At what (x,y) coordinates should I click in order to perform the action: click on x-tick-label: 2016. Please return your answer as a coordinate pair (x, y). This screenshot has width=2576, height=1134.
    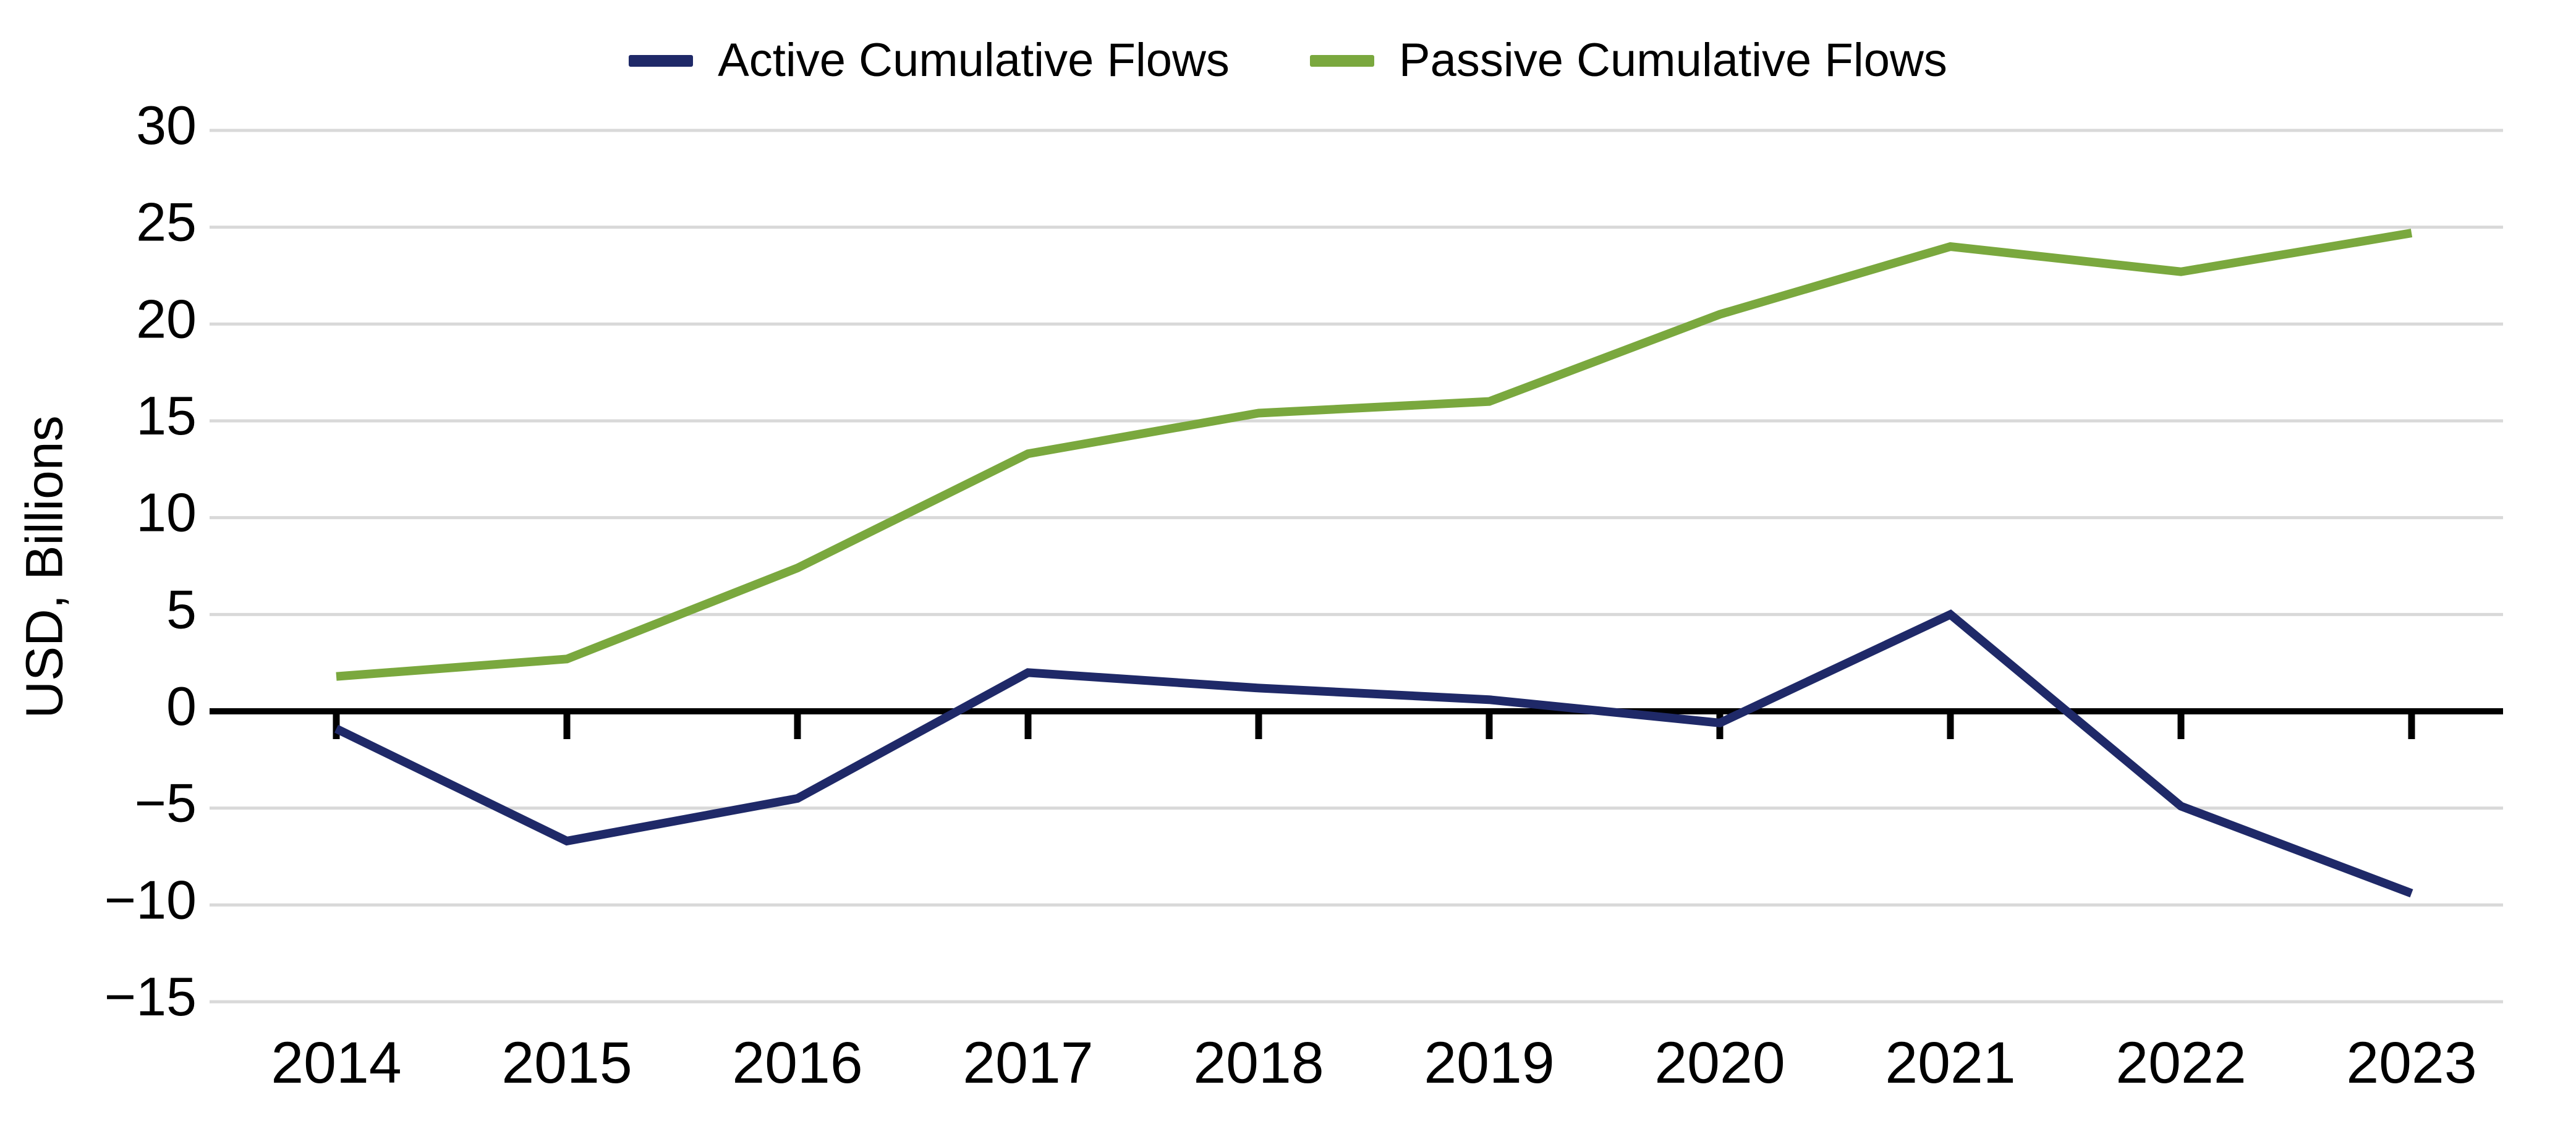
    Looking at the image, I should click on (797, 1063).